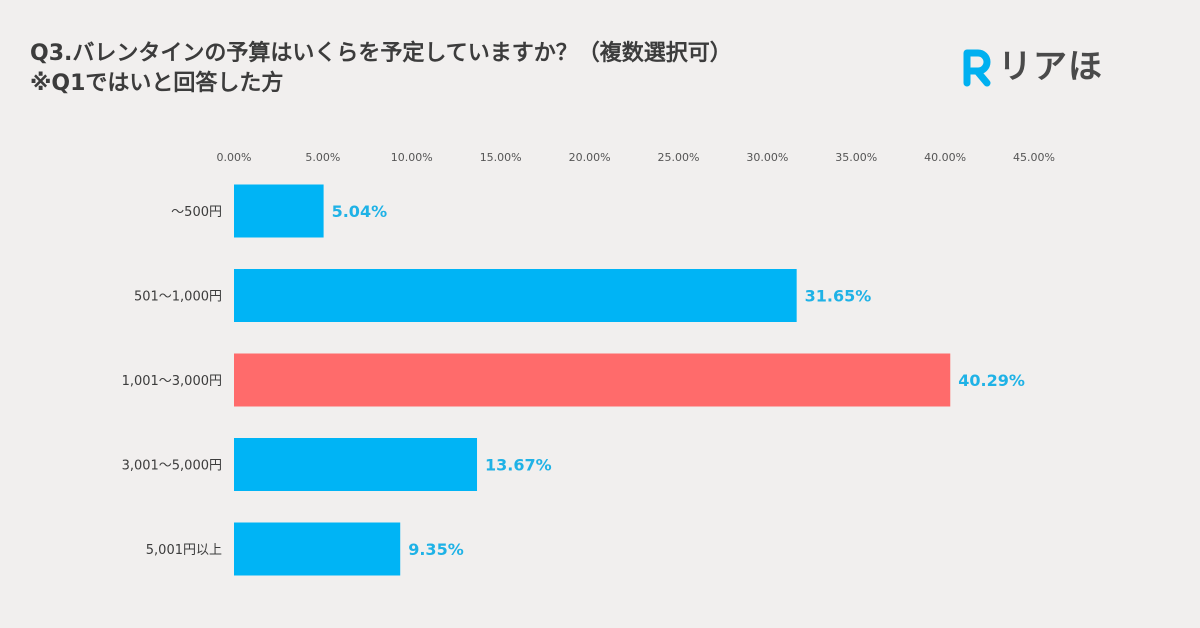 This screenshot has height=628, width=1200. What do you see at coordinates (1034, 157) in the screenshot?
I see `x-tick-label: 45.00%` at bounding box center [1034, 157].